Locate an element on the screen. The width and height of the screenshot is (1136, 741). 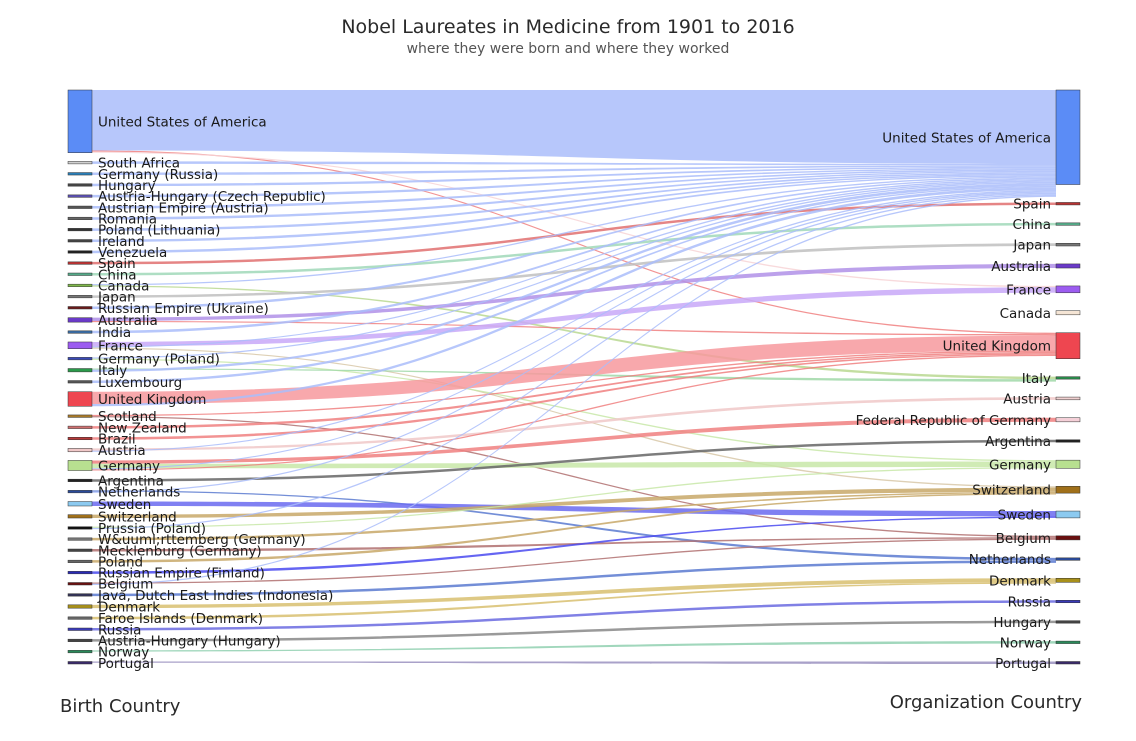
left-node-label-37: Java, Dutch East Indies (Indonesia) is located at coordinates (215, 596).